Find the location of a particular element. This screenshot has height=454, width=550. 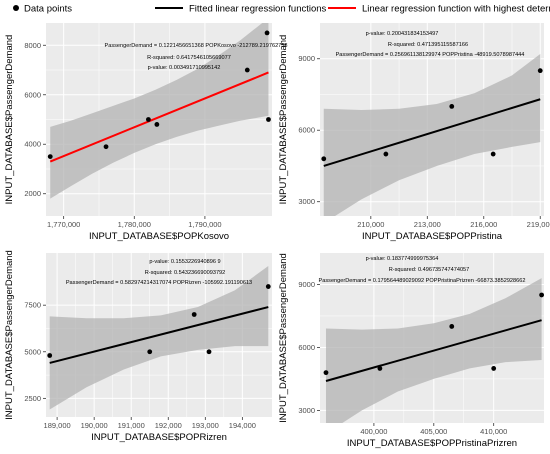

regression-annotation: p-value: 0.003491710995142 is located at coordinates (184, 68).